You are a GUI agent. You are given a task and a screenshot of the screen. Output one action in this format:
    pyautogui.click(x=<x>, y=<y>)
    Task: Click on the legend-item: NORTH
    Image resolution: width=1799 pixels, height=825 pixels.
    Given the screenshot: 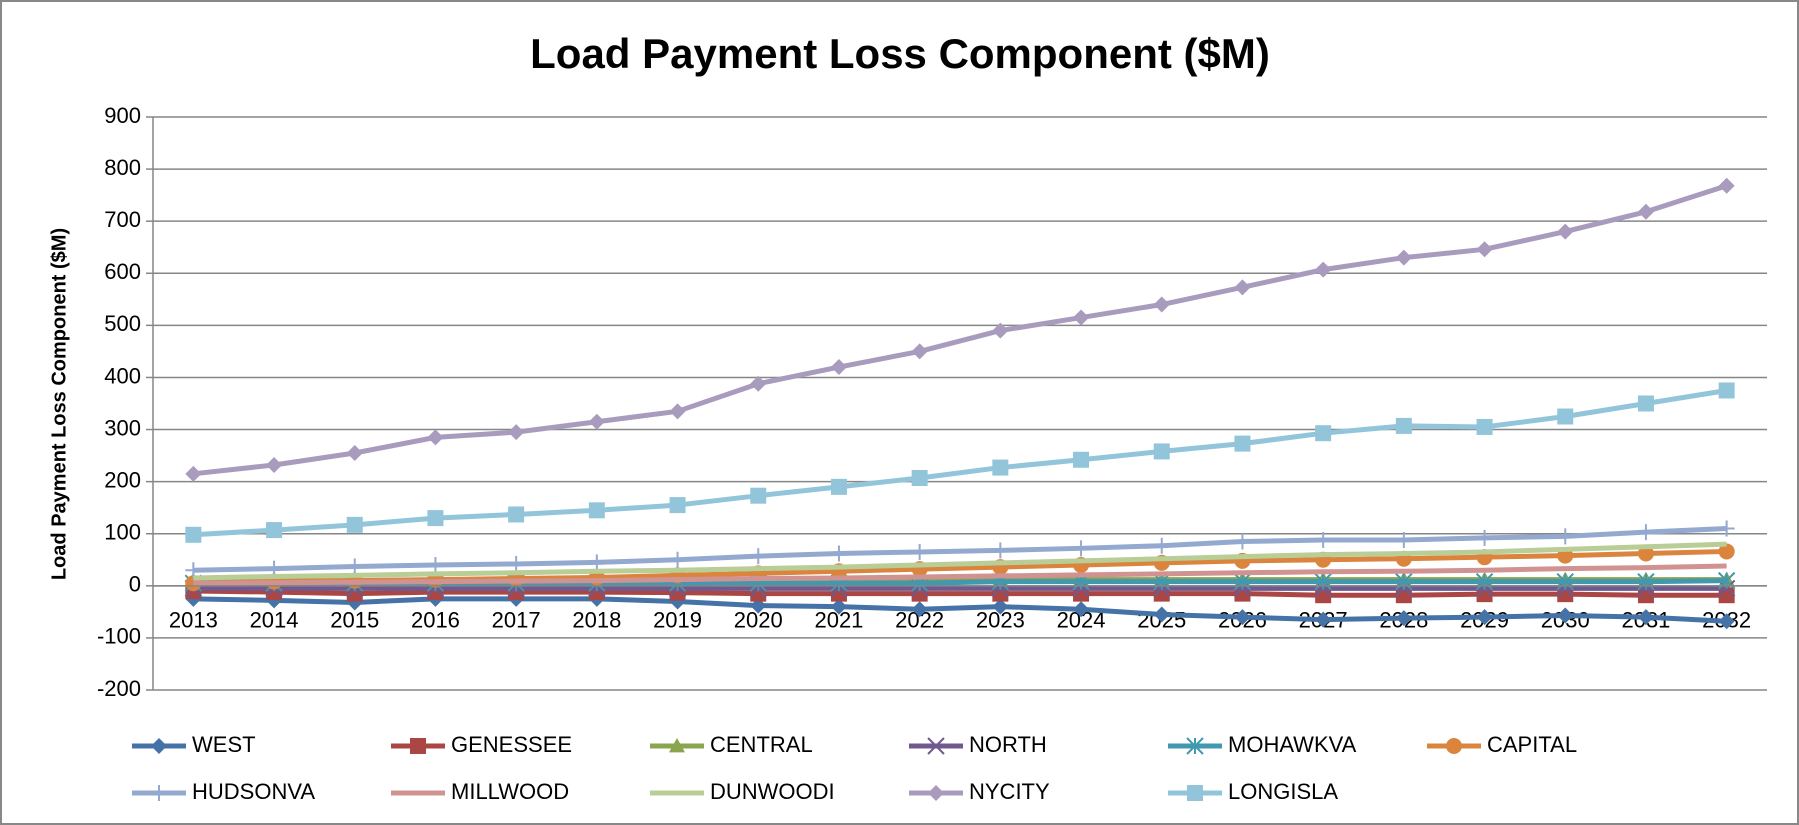 What is the action you would take?
    pyautogui.click(x=978, y=744)
    